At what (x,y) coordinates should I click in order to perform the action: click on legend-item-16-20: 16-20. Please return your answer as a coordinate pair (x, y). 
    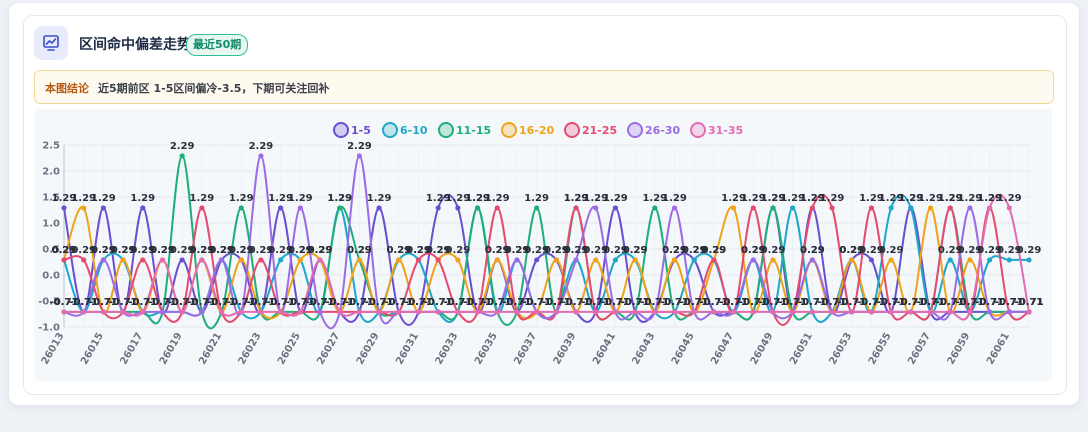
    Looking at the image, I should click on (528, 130).